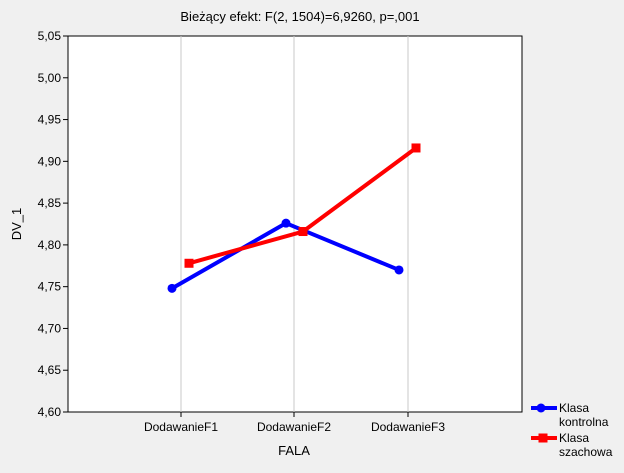 The height and width of the screenshot is (473, 624). What do you see at coordinates (543, 438) in the screenshot?
I see `legend-marker-klasa-szachowa` at bounding box center [543, 438].